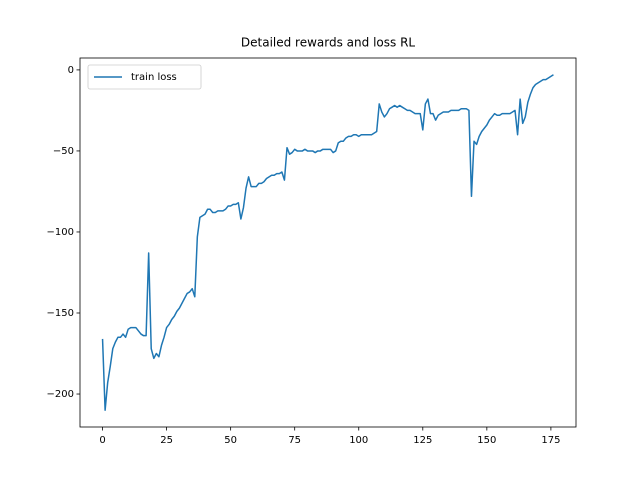  I want to click on x-tick-label: 100, so click(358, 440).